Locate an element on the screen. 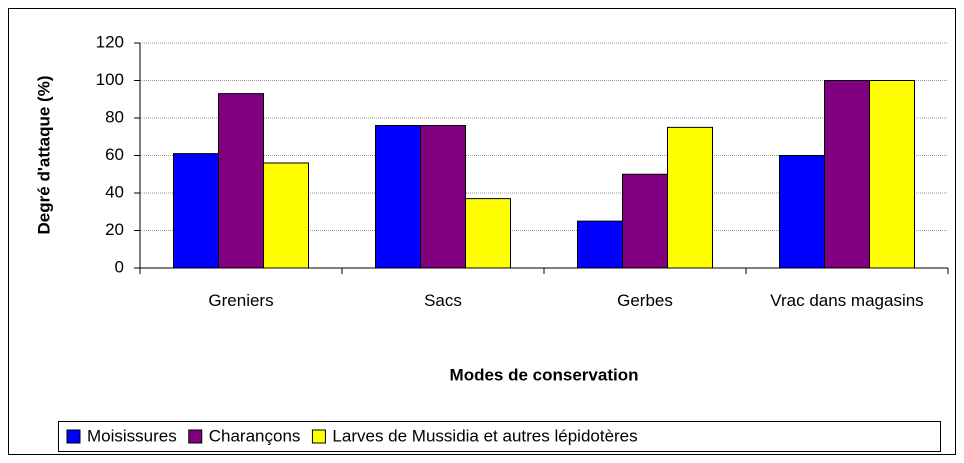  legend-label: Charançons is located at coordinates (255, 435).